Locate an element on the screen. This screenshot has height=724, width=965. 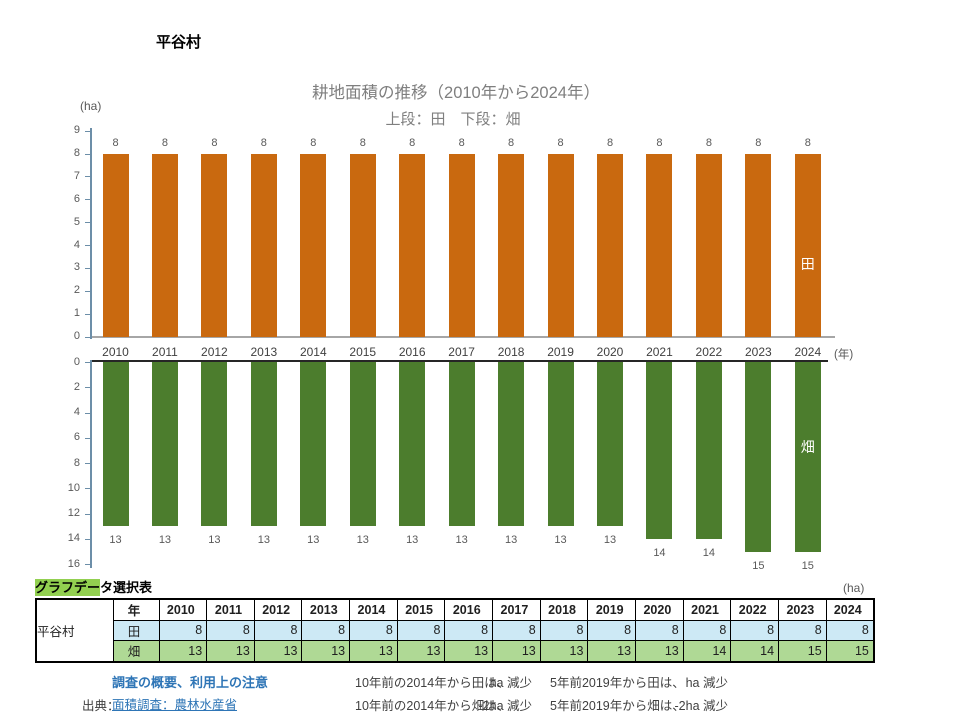
lower-bar-2014 is located at coordinates (313, 444).